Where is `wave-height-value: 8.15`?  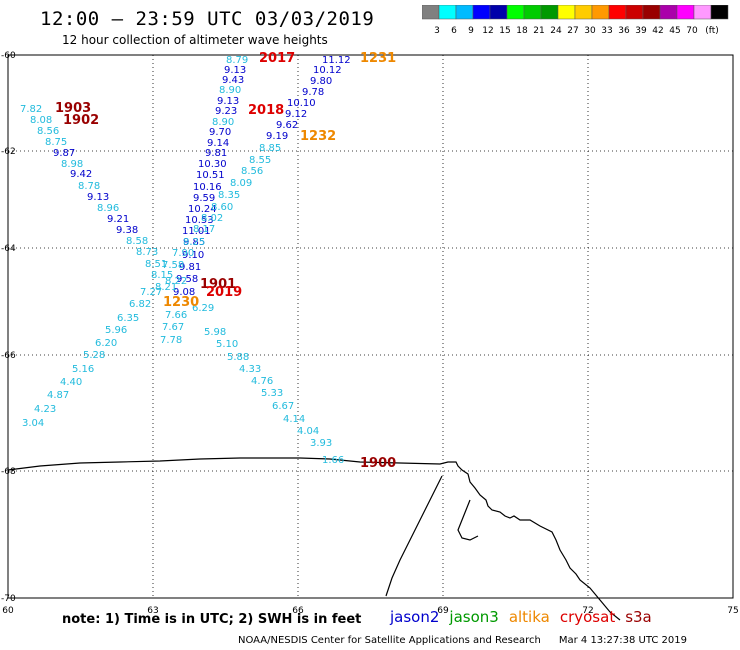 wave-height-value: 8.15 is located at coordinates (162, 275).